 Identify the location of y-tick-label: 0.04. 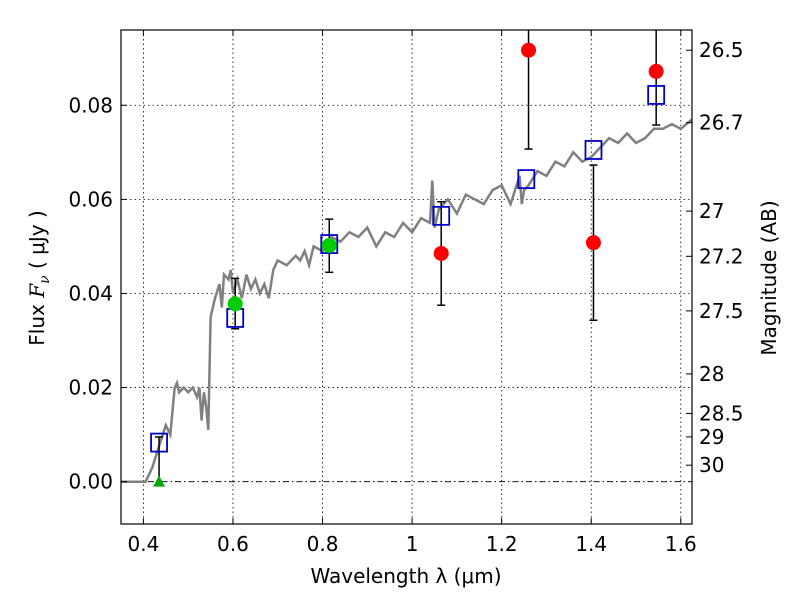
(90, 293).